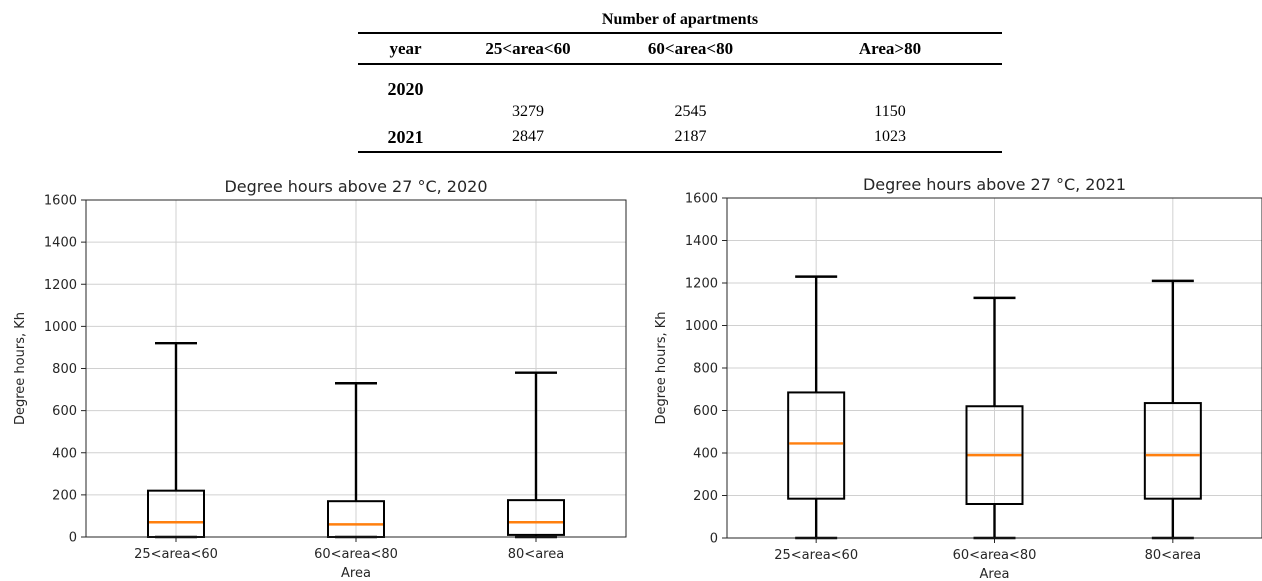 The image size is (1262, 581). Describe the element at coordinates (405, 136) in the screenshot. I see `row-year: 2021` at that location.